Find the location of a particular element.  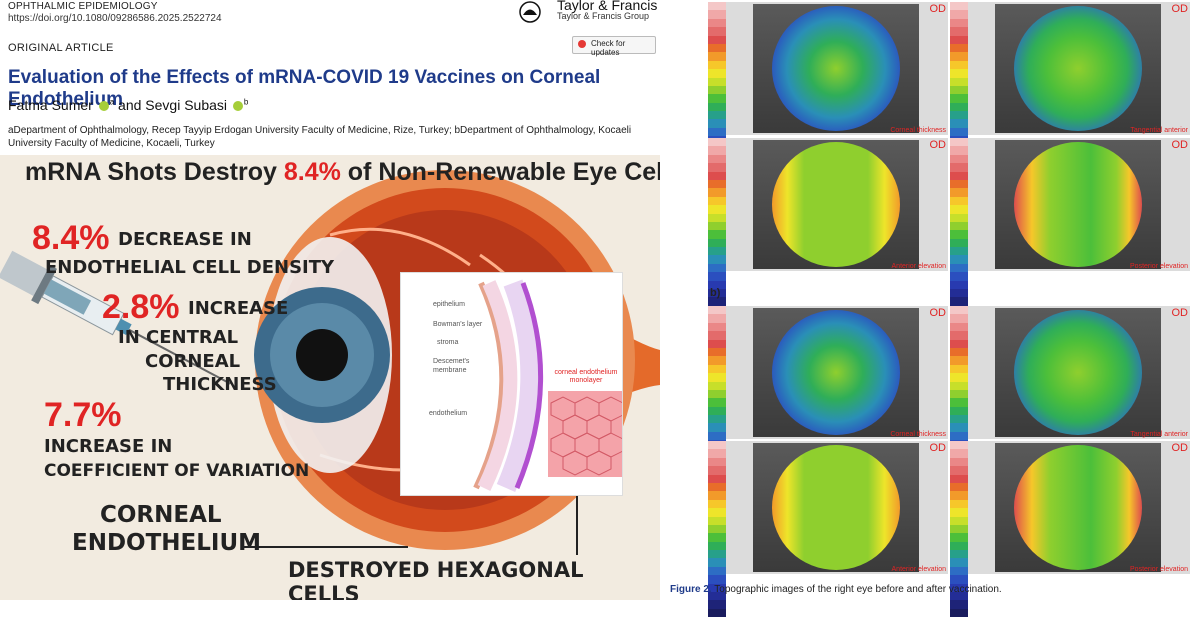

callout-line-cells is located at coordinates (577, 522).